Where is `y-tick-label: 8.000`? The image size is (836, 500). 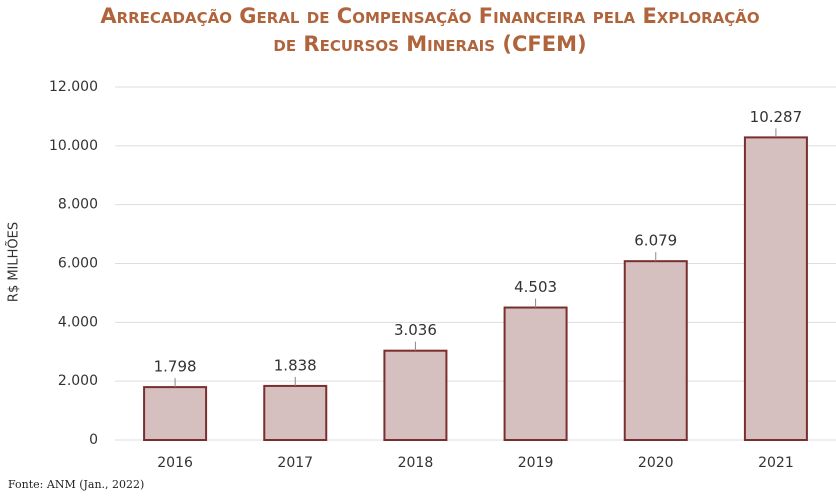
y-tick-label: 8.000 is located at coordinates (78, 205).